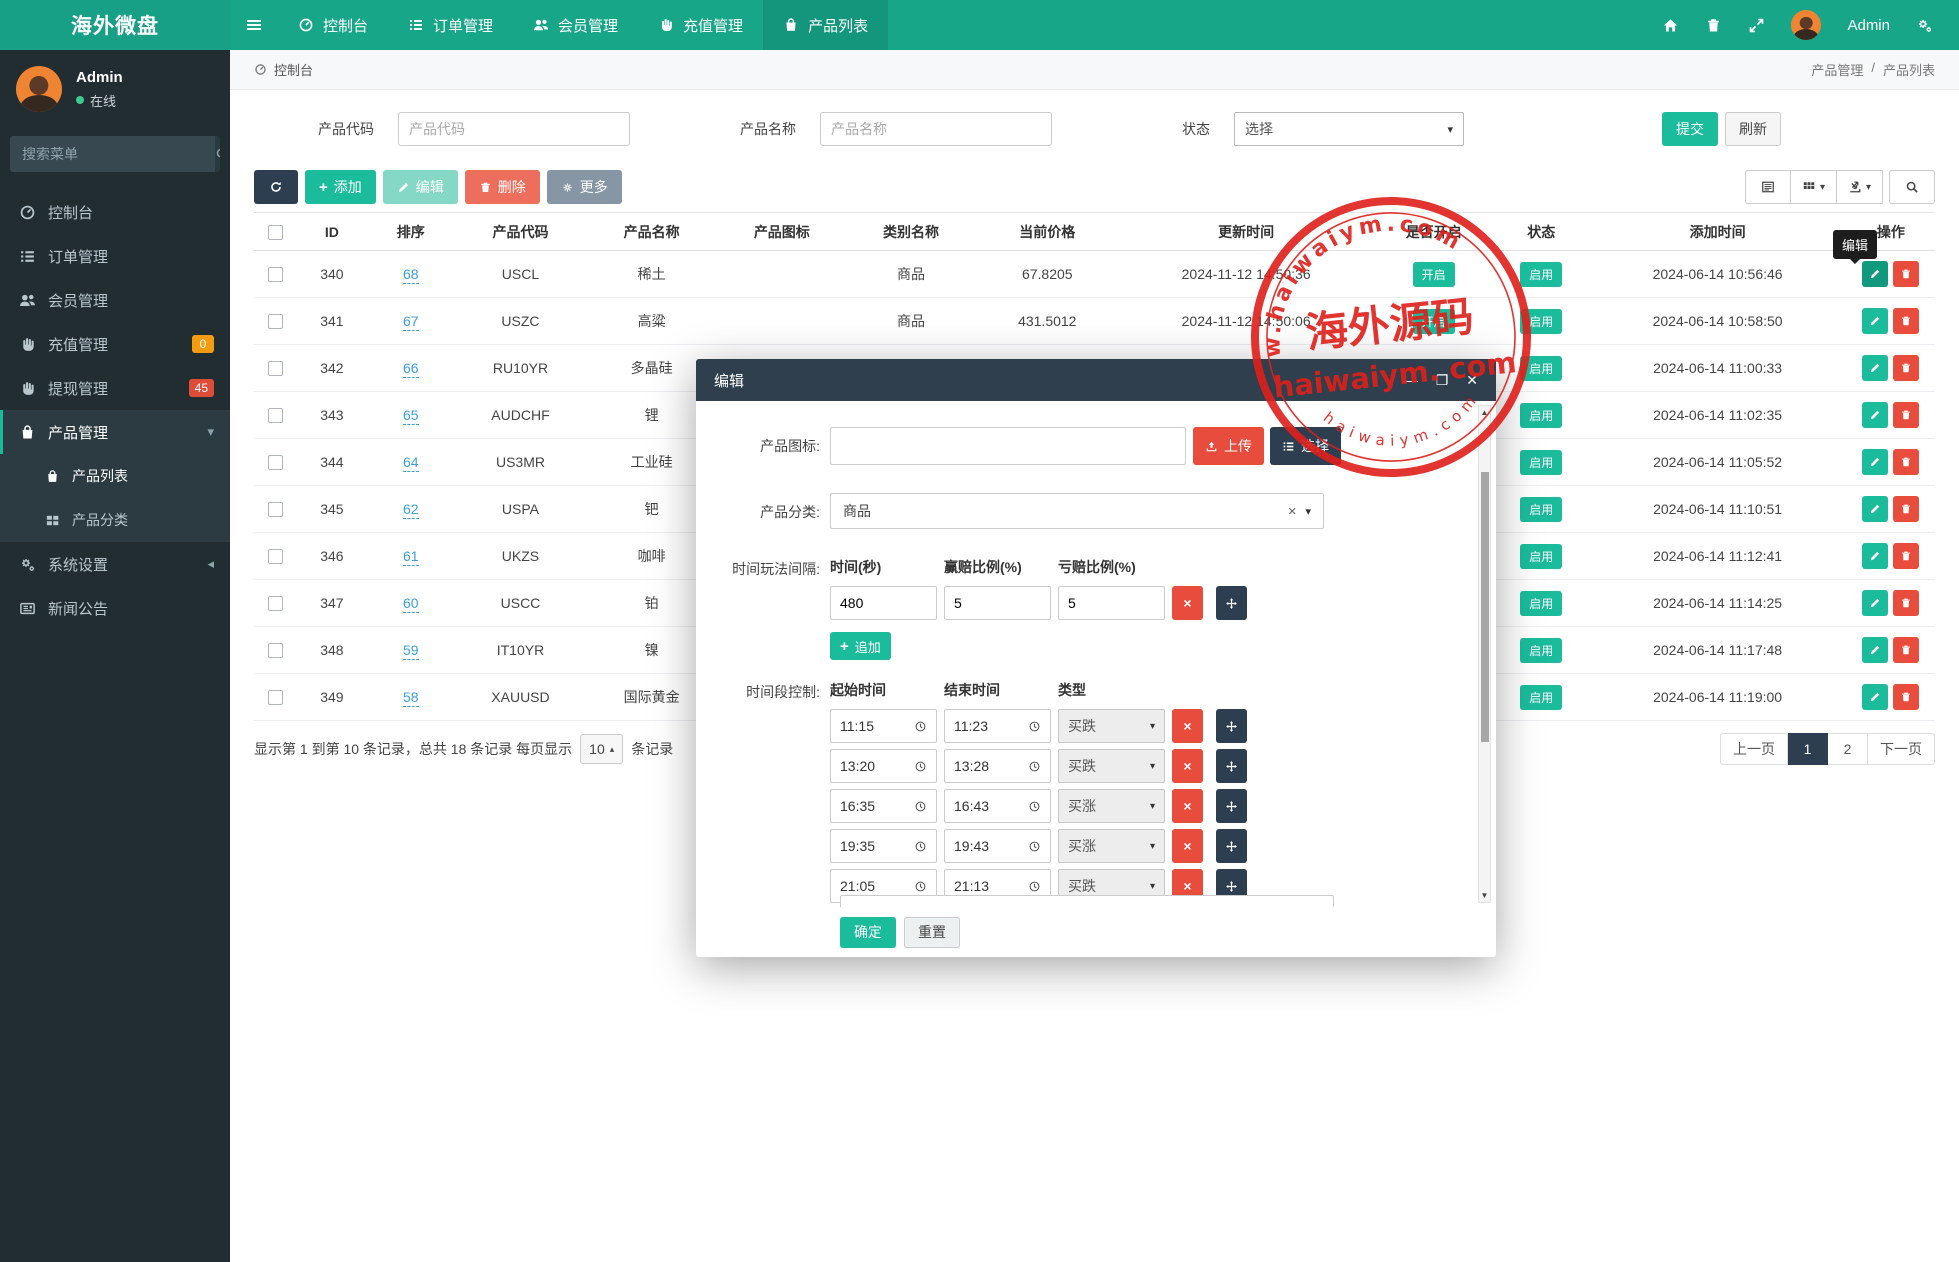 This screenshot has width=1959, height=1262. What do you see at coordinates (932, 932) in the screenshot?
I see `reset-button: 重置` at bounding box center [932, 932].